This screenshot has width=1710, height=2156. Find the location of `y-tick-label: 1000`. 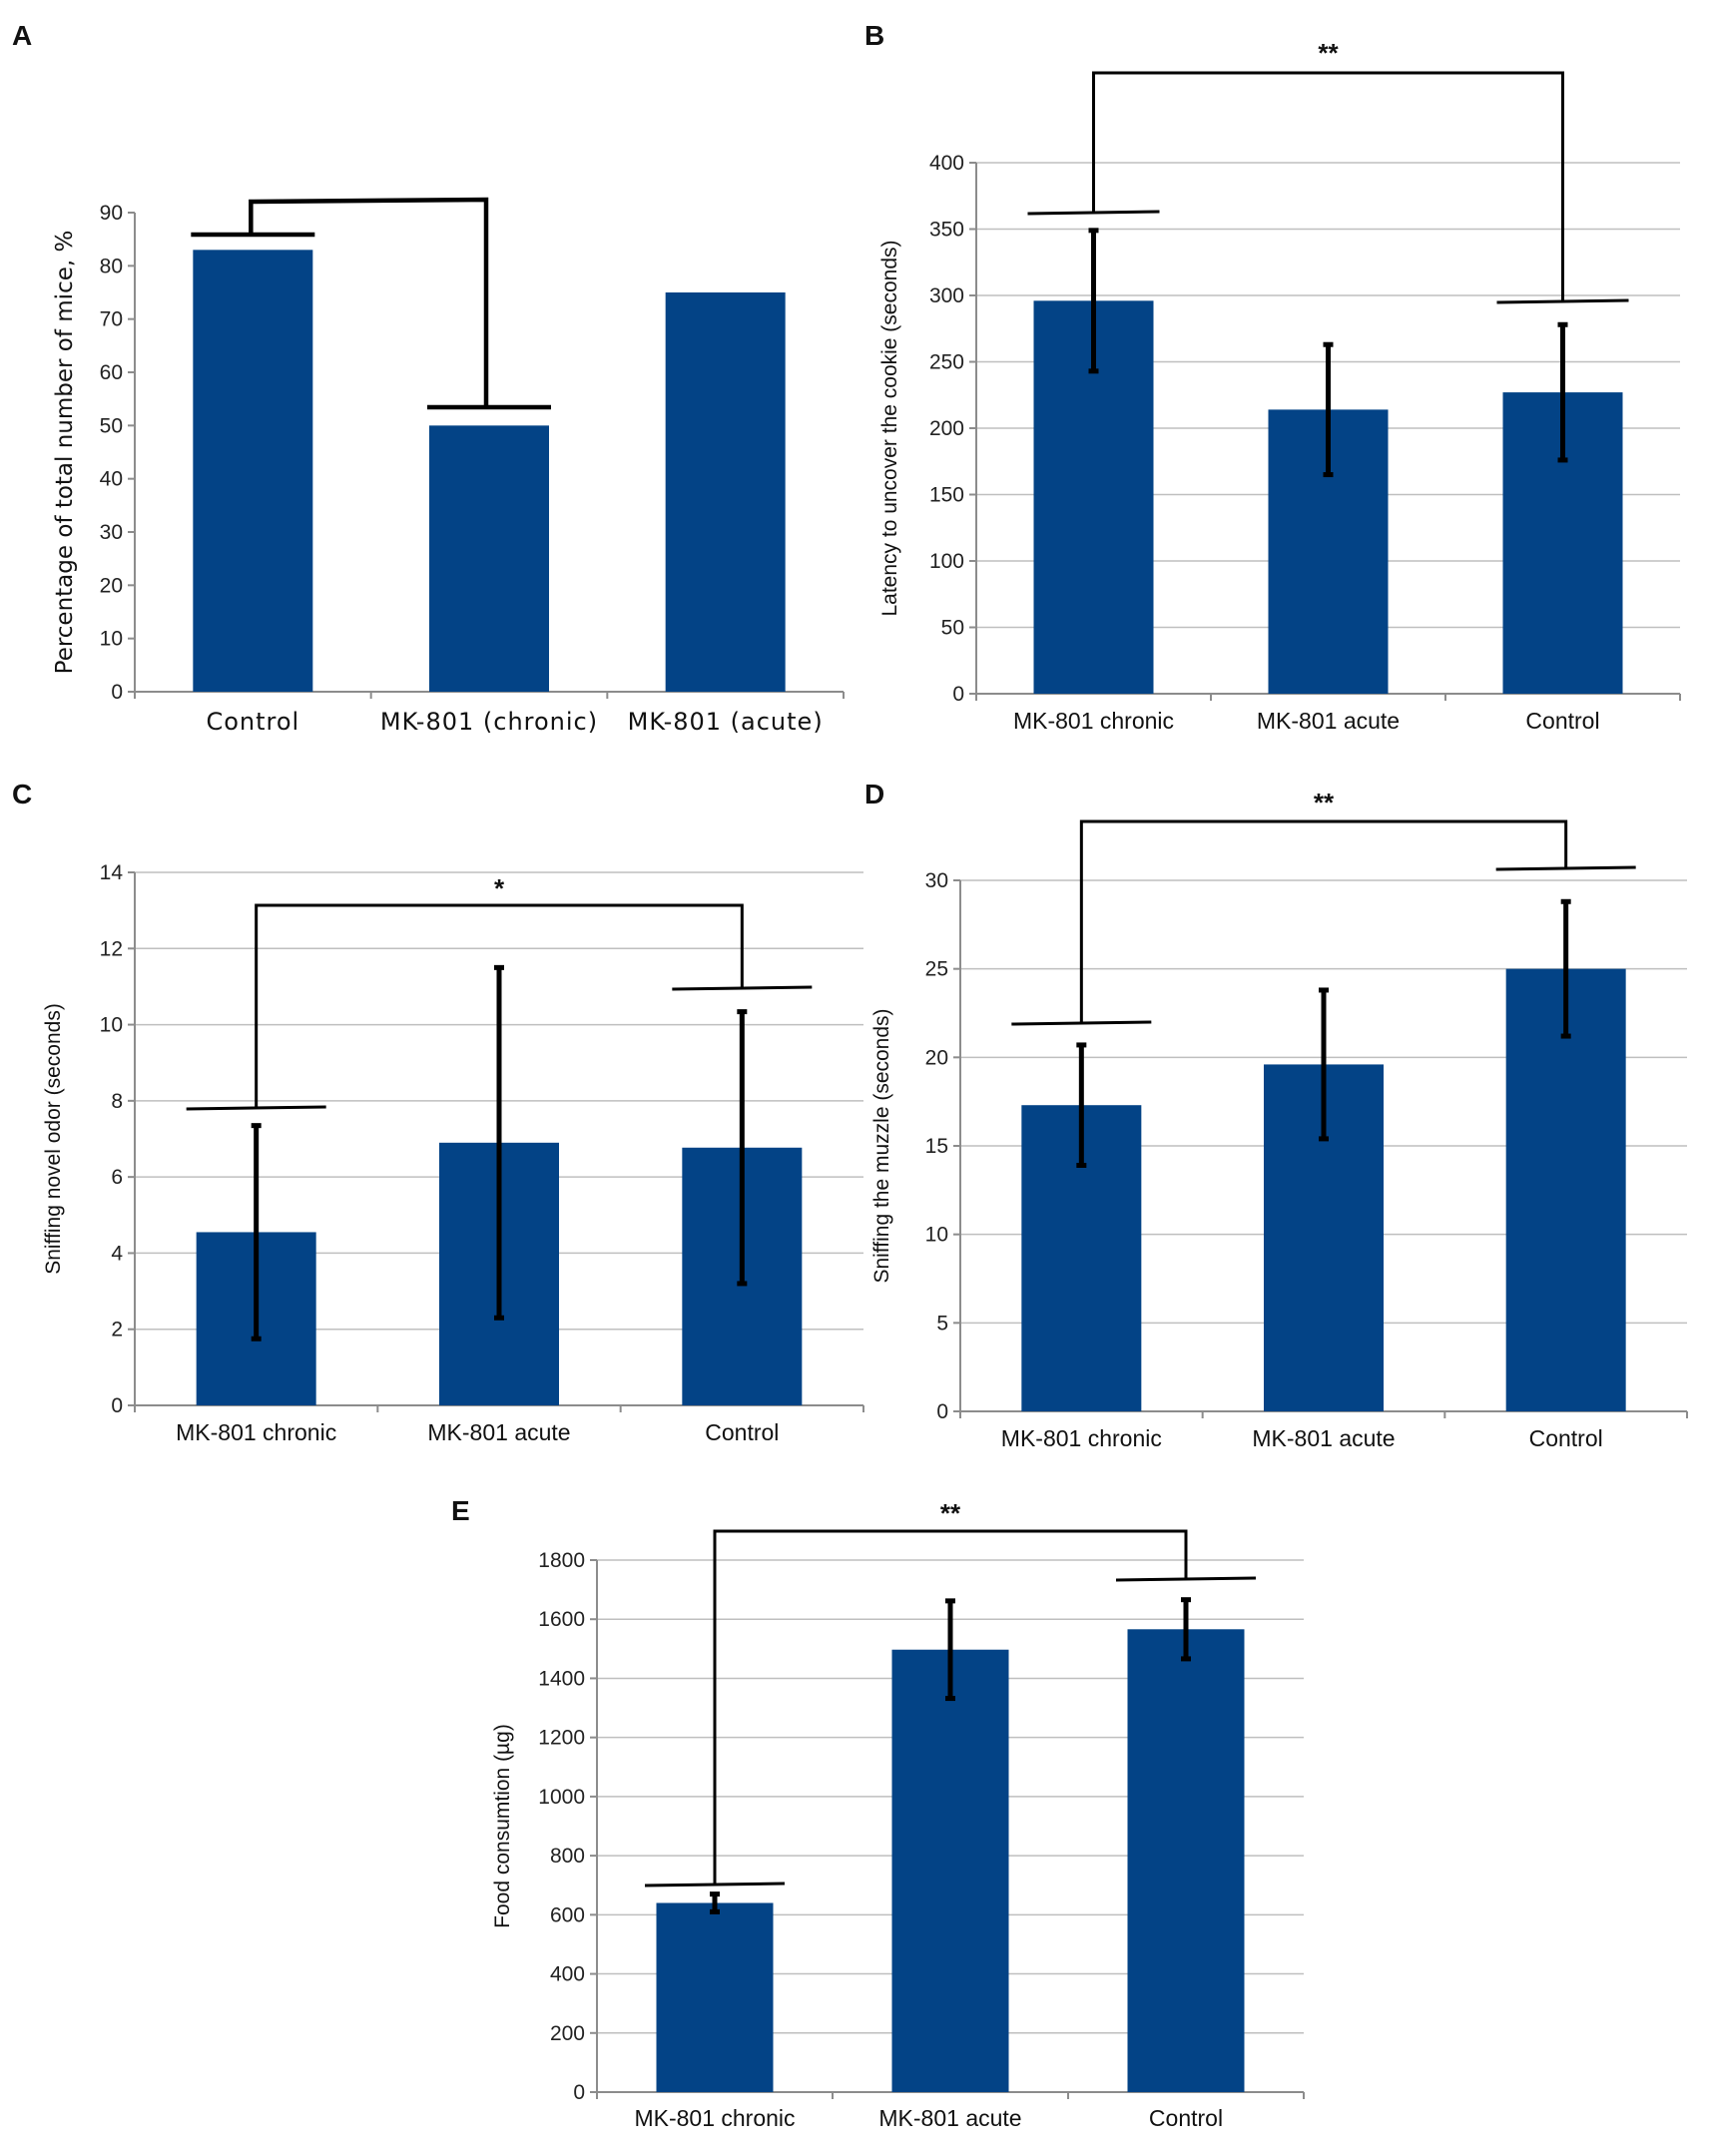

y-tick-label: 1000 is located at coordinates (561, 1797).